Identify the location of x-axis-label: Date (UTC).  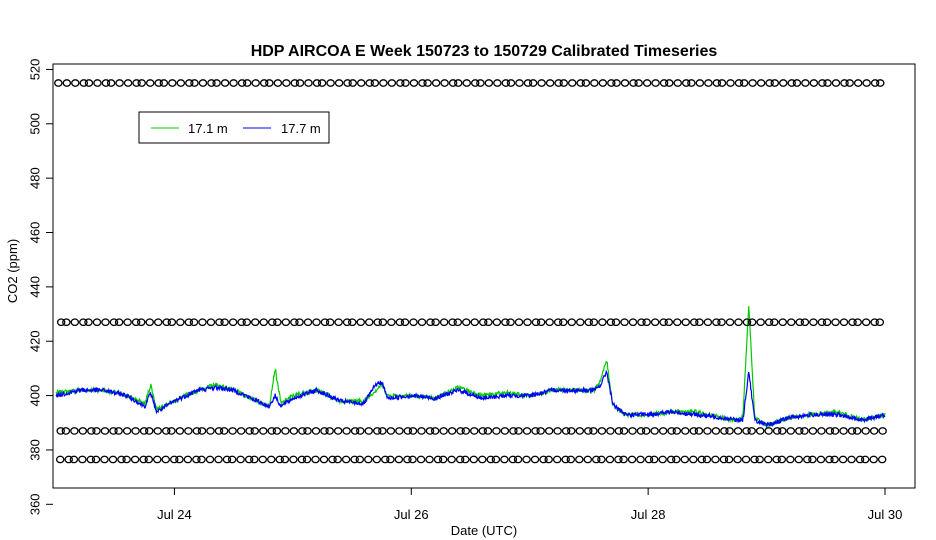
(484, 530).